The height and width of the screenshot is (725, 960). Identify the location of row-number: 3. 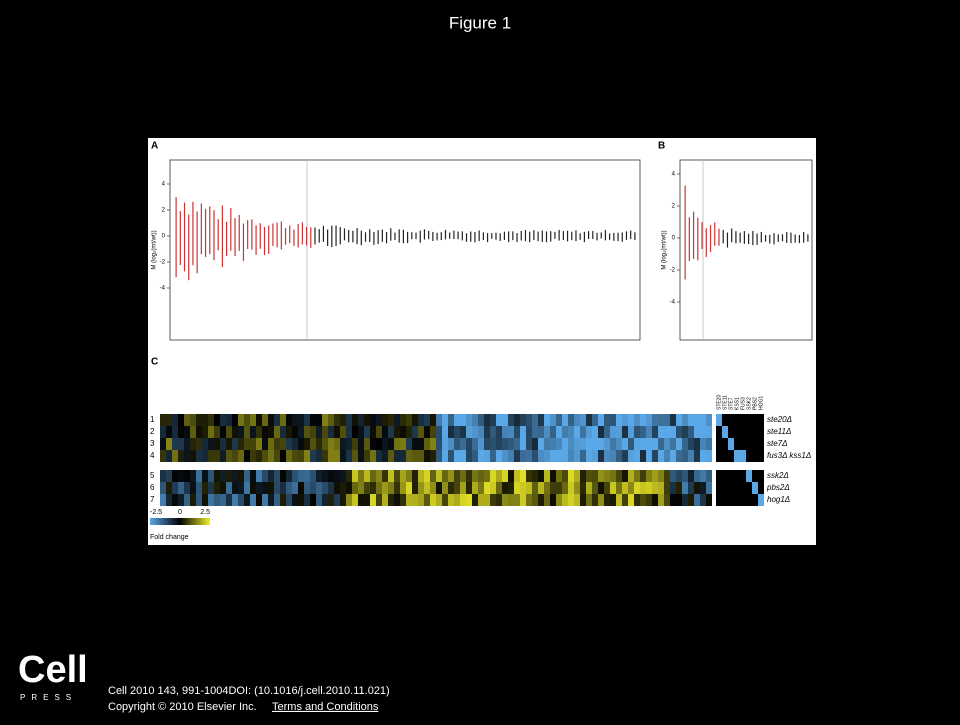
(152, 443).